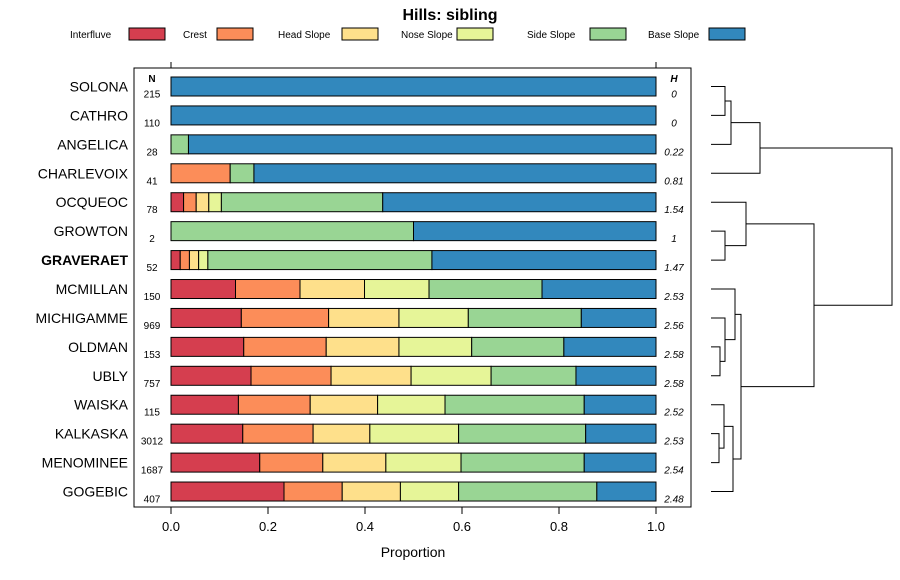  Describe the element at coordinates (673, 413) in the screenshot. I see `row-h: 2.52` at that location.